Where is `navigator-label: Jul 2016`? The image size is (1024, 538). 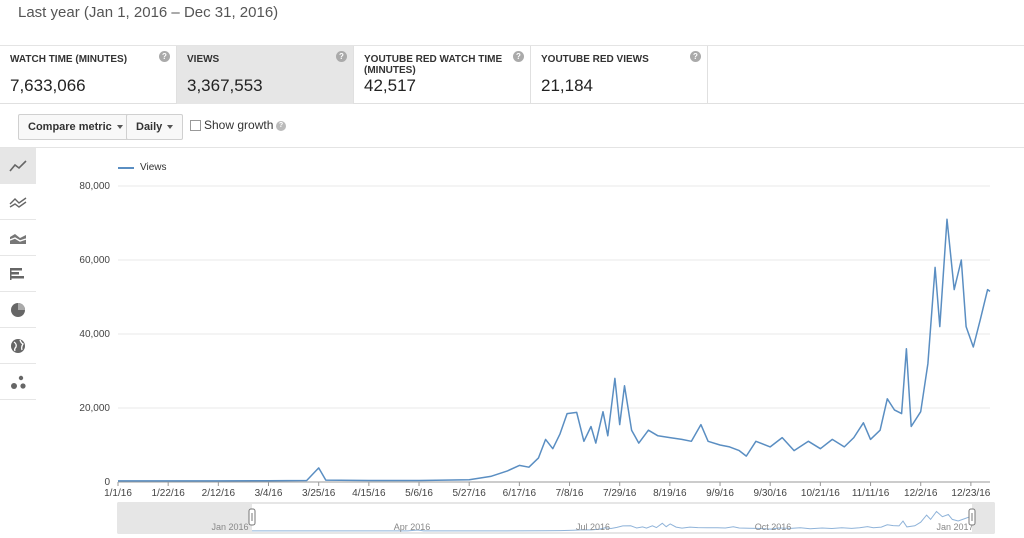
navigator-label: Jul 2016 is located at coordinates (593, 527).